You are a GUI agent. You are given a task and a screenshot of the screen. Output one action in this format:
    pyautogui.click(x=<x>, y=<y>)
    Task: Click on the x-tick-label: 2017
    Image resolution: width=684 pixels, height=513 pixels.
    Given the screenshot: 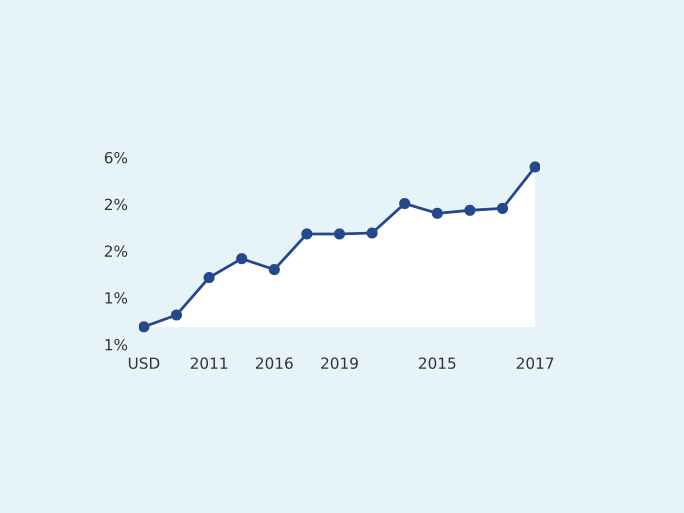 What is the action you would take?
    pyautogui.click(x=535, y=363)
    